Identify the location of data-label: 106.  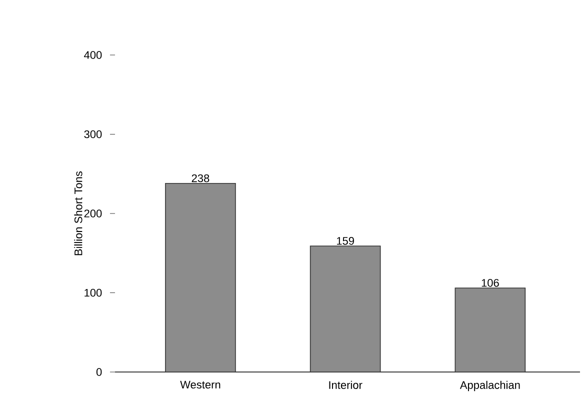
(490, 283).